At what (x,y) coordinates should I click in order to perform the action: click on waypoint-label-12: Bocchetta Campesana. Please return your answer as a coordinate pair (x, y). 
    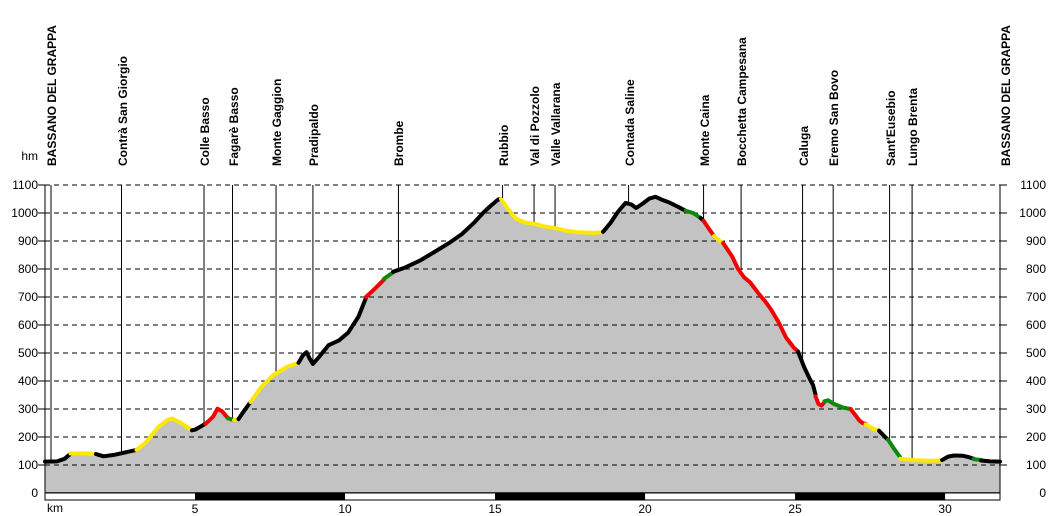
    Looking at the image, I should click on (742, 101).